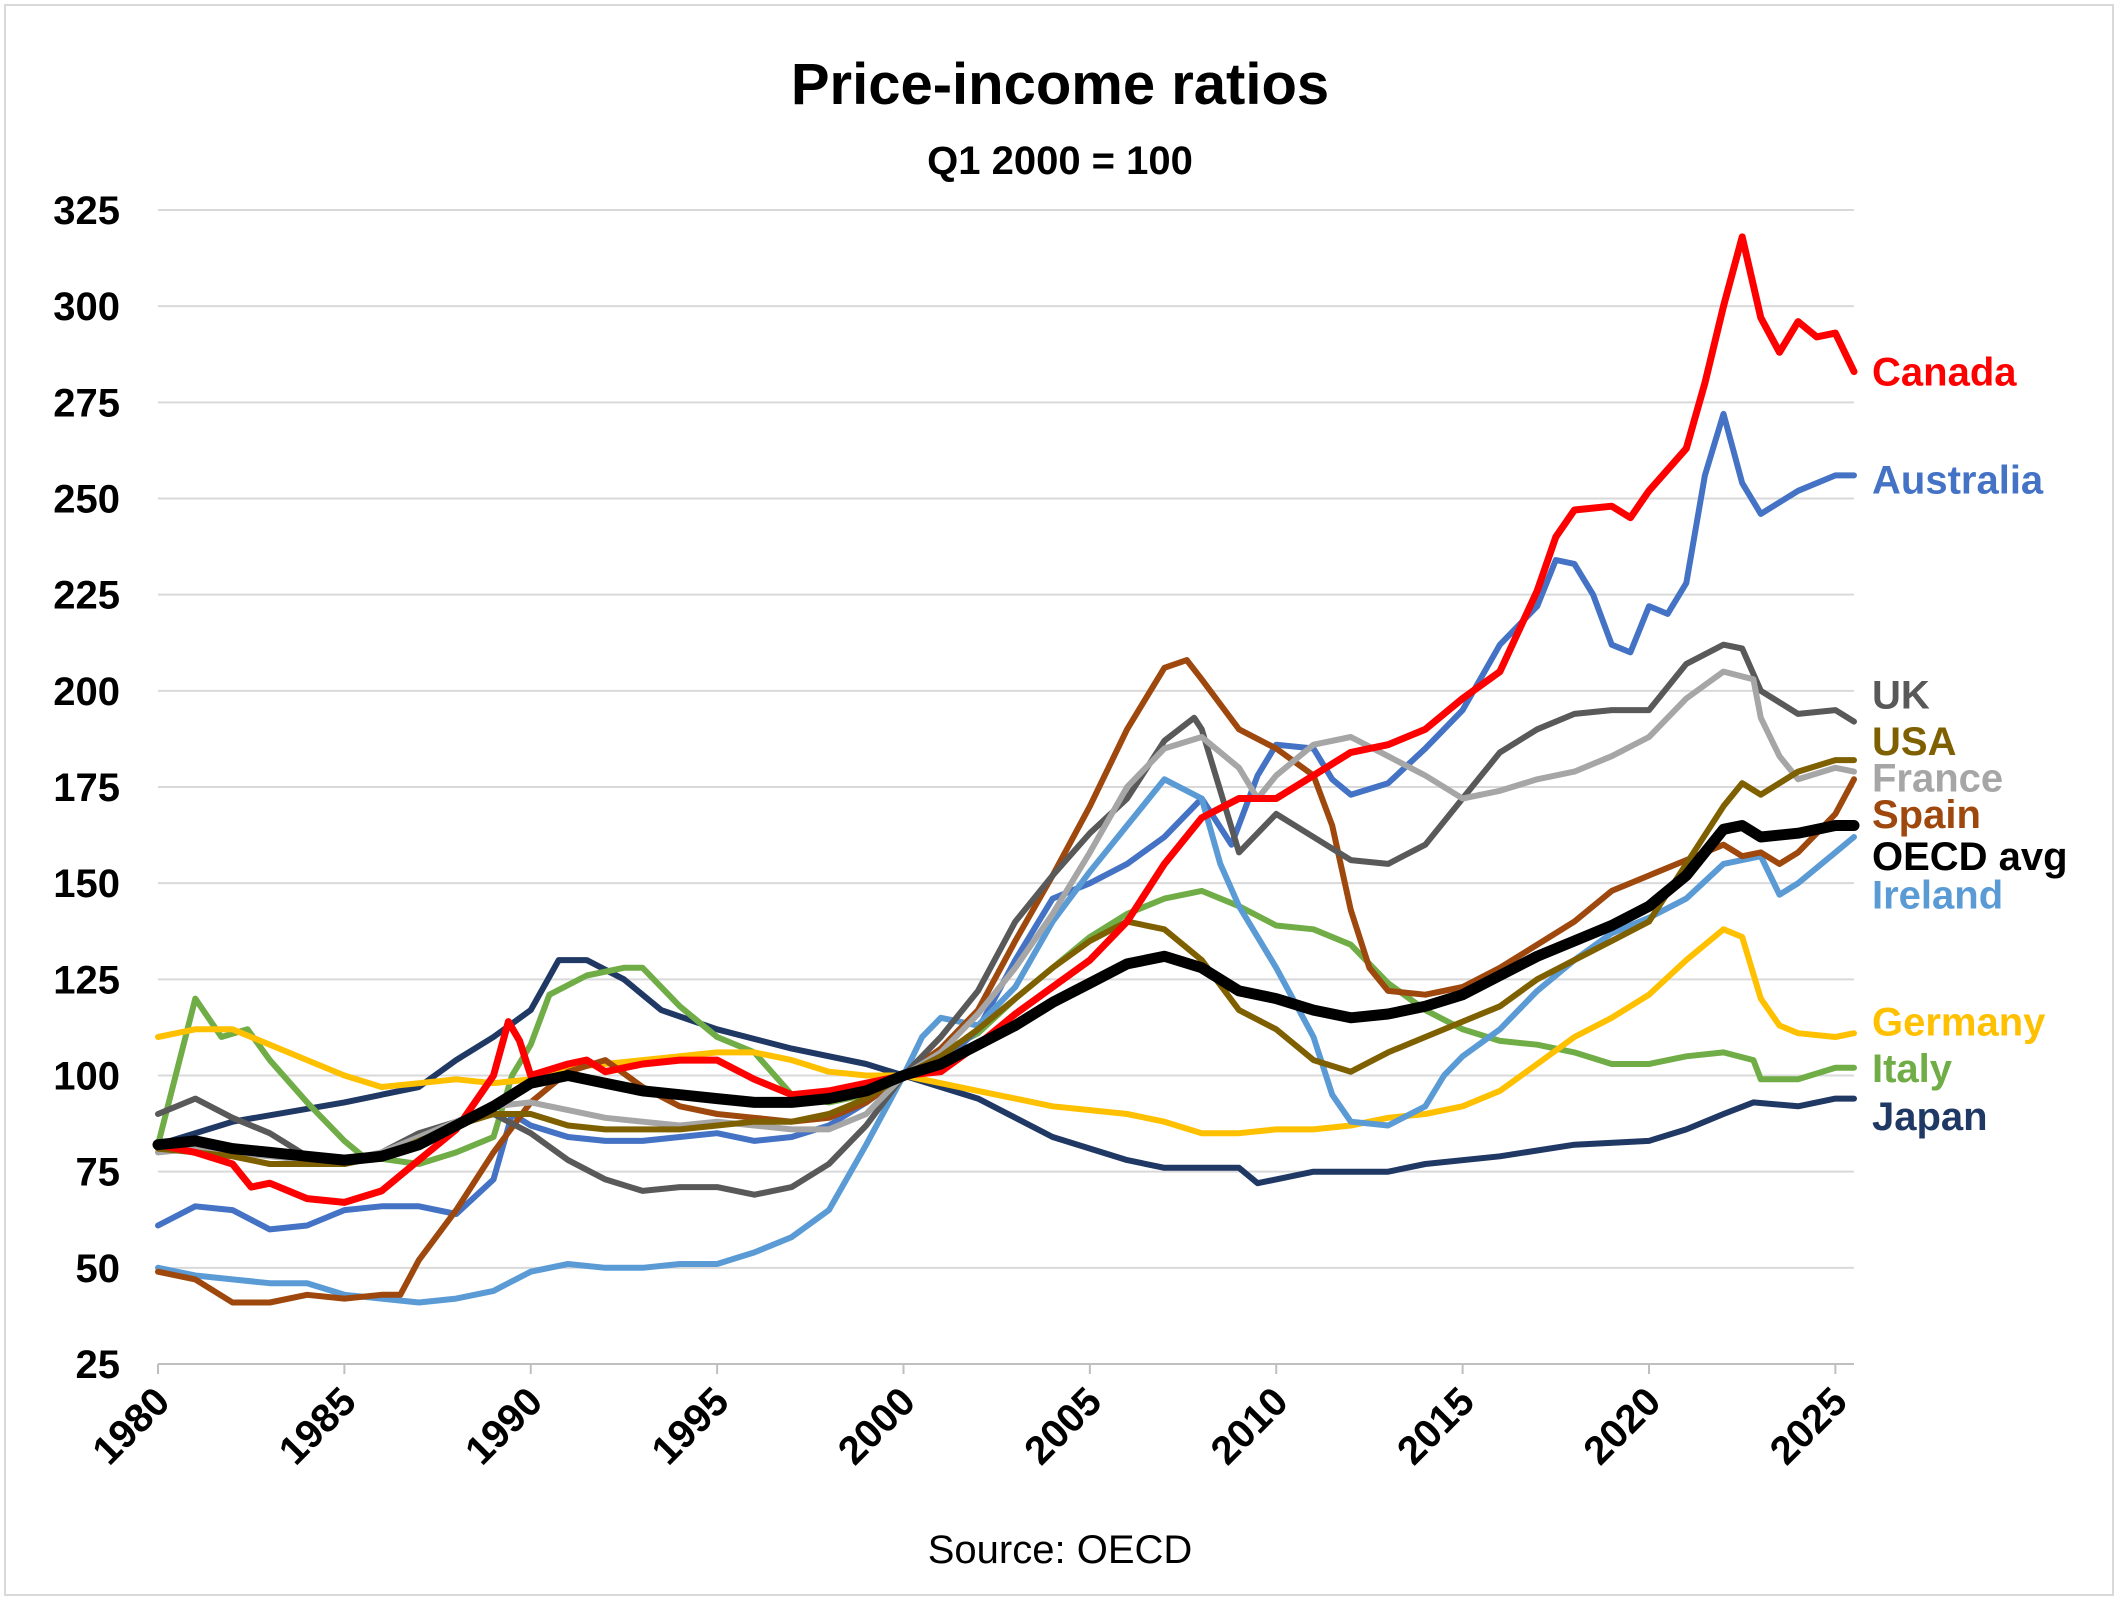 Image resolution: width=2122 pixels, height=1604 pixels. Describe the element at coordinates (86, 1077) in the screenshot. I see `y-tick-label: 100` at that location.